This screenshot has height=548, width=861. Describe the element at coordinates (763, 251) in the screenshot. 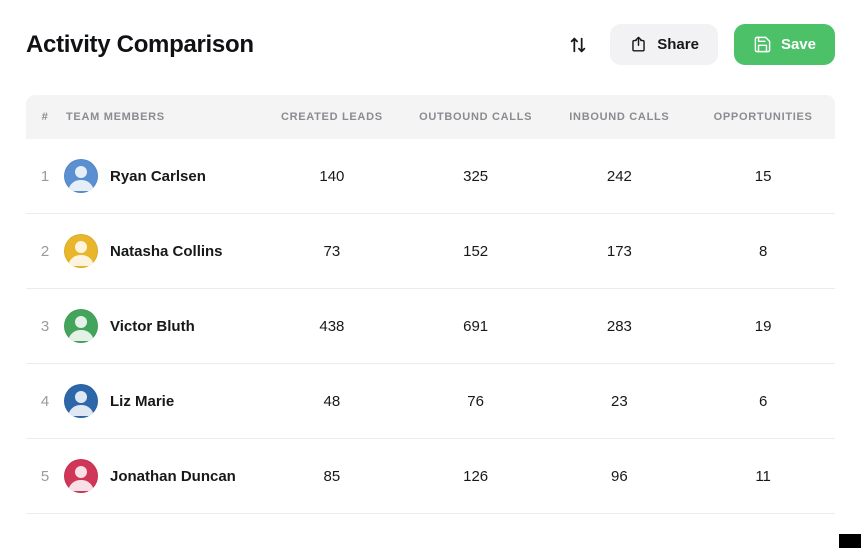

I see `cell-opportunities: 8` at that location.